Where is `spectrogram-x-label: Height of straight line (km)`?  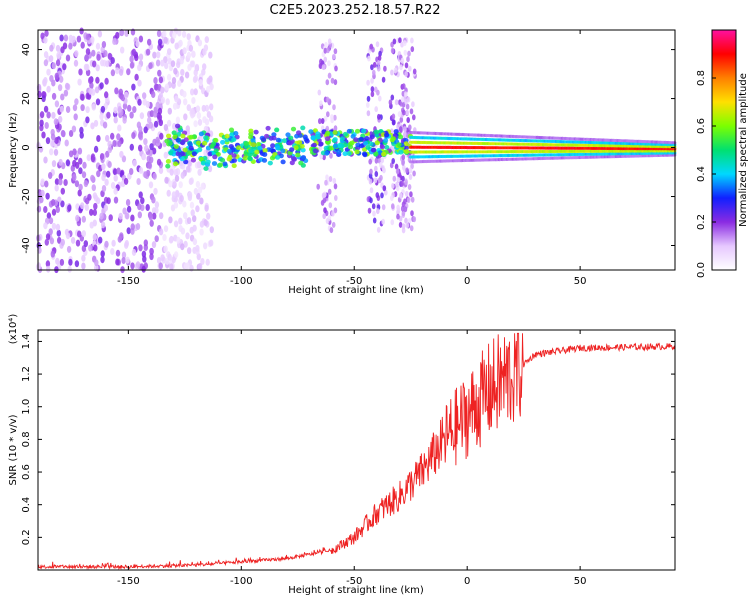
spectrogram-x-label: Height of straight line (km) is located at coordinates (356, 290).